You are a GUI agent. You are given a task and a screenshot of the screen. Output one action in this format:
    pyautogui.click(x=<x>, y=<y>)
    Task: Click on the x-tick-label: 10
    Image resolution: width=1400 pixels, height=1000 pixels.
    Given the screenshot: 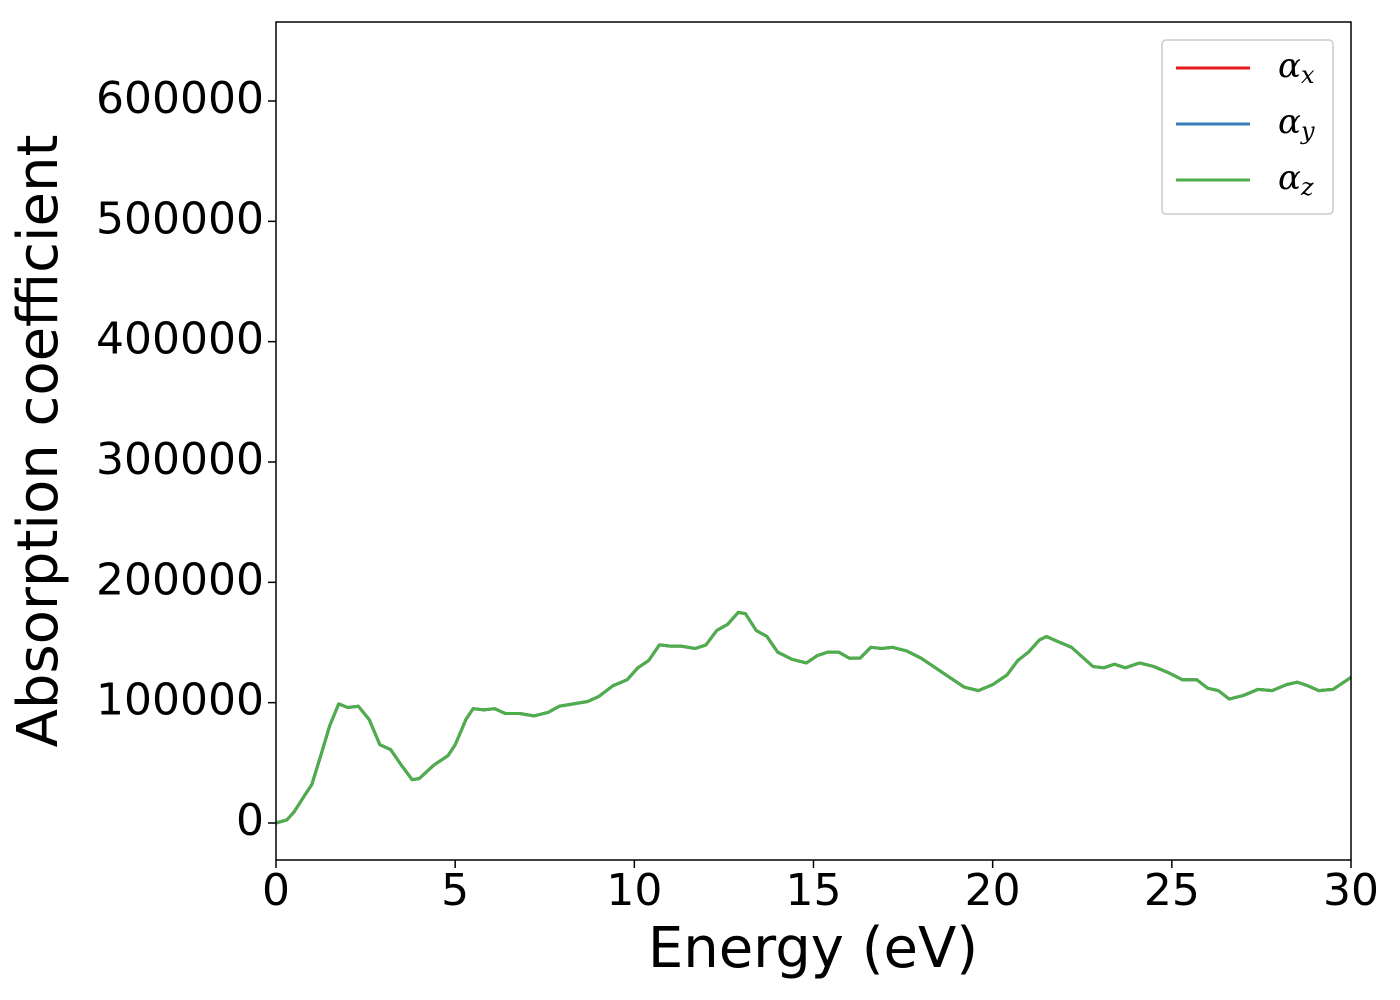 What is the action you would take?
    pyautogui.click(x=634, y=890)
    